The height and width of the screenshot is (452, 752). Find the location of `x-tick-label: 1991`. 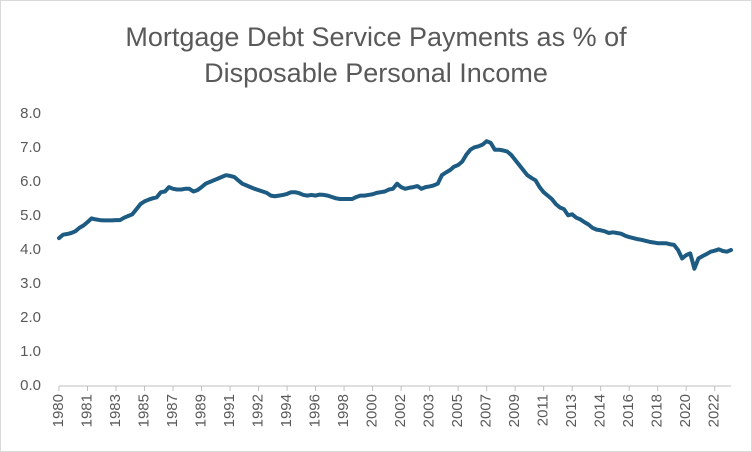

x-tick-label: 1991 is located at coordinates (229, 410).